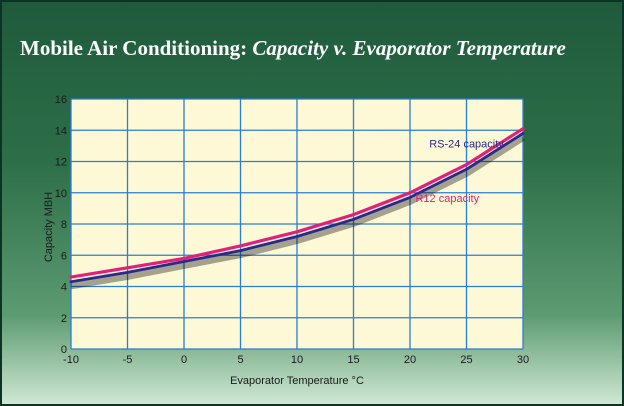 This screenshot has height=406, width=624. Describe the element at coordinates (184, 360) in the screenshot. I see `x-tick-label: 0` at that location.